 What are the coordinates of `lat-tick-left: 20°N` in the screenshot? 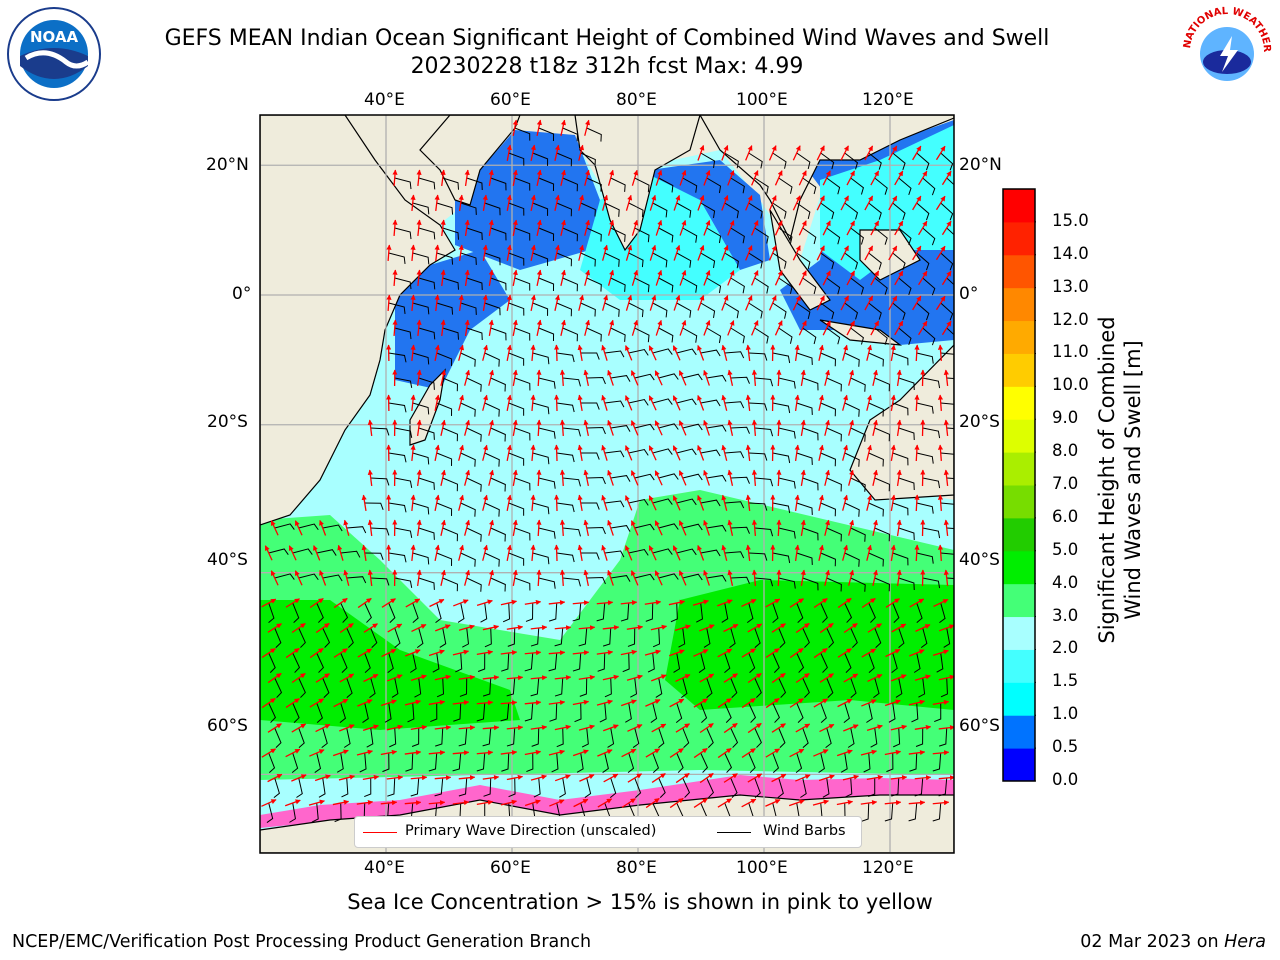 It's located at (227, 165).